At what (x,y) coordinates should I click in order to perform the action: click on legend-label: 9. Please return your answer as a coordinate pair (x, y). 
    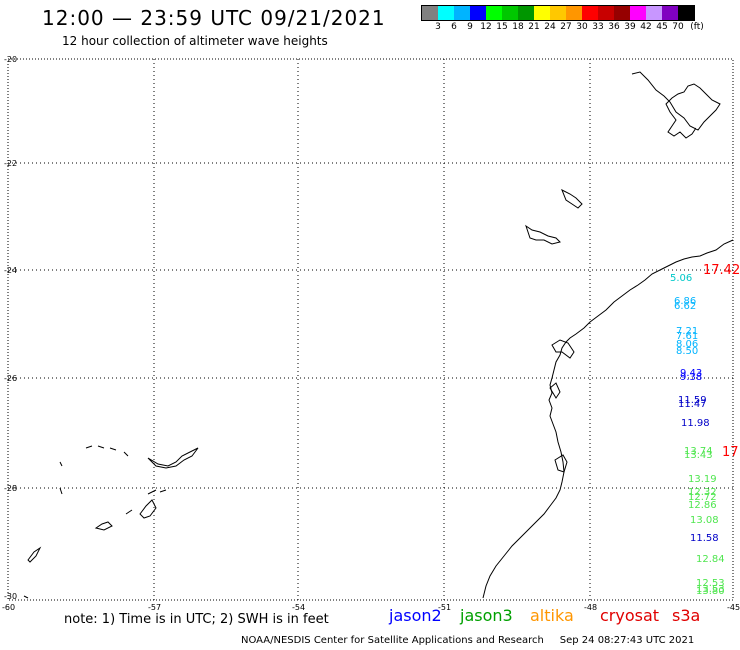
    Looking at the image, I should click on (470, 27).